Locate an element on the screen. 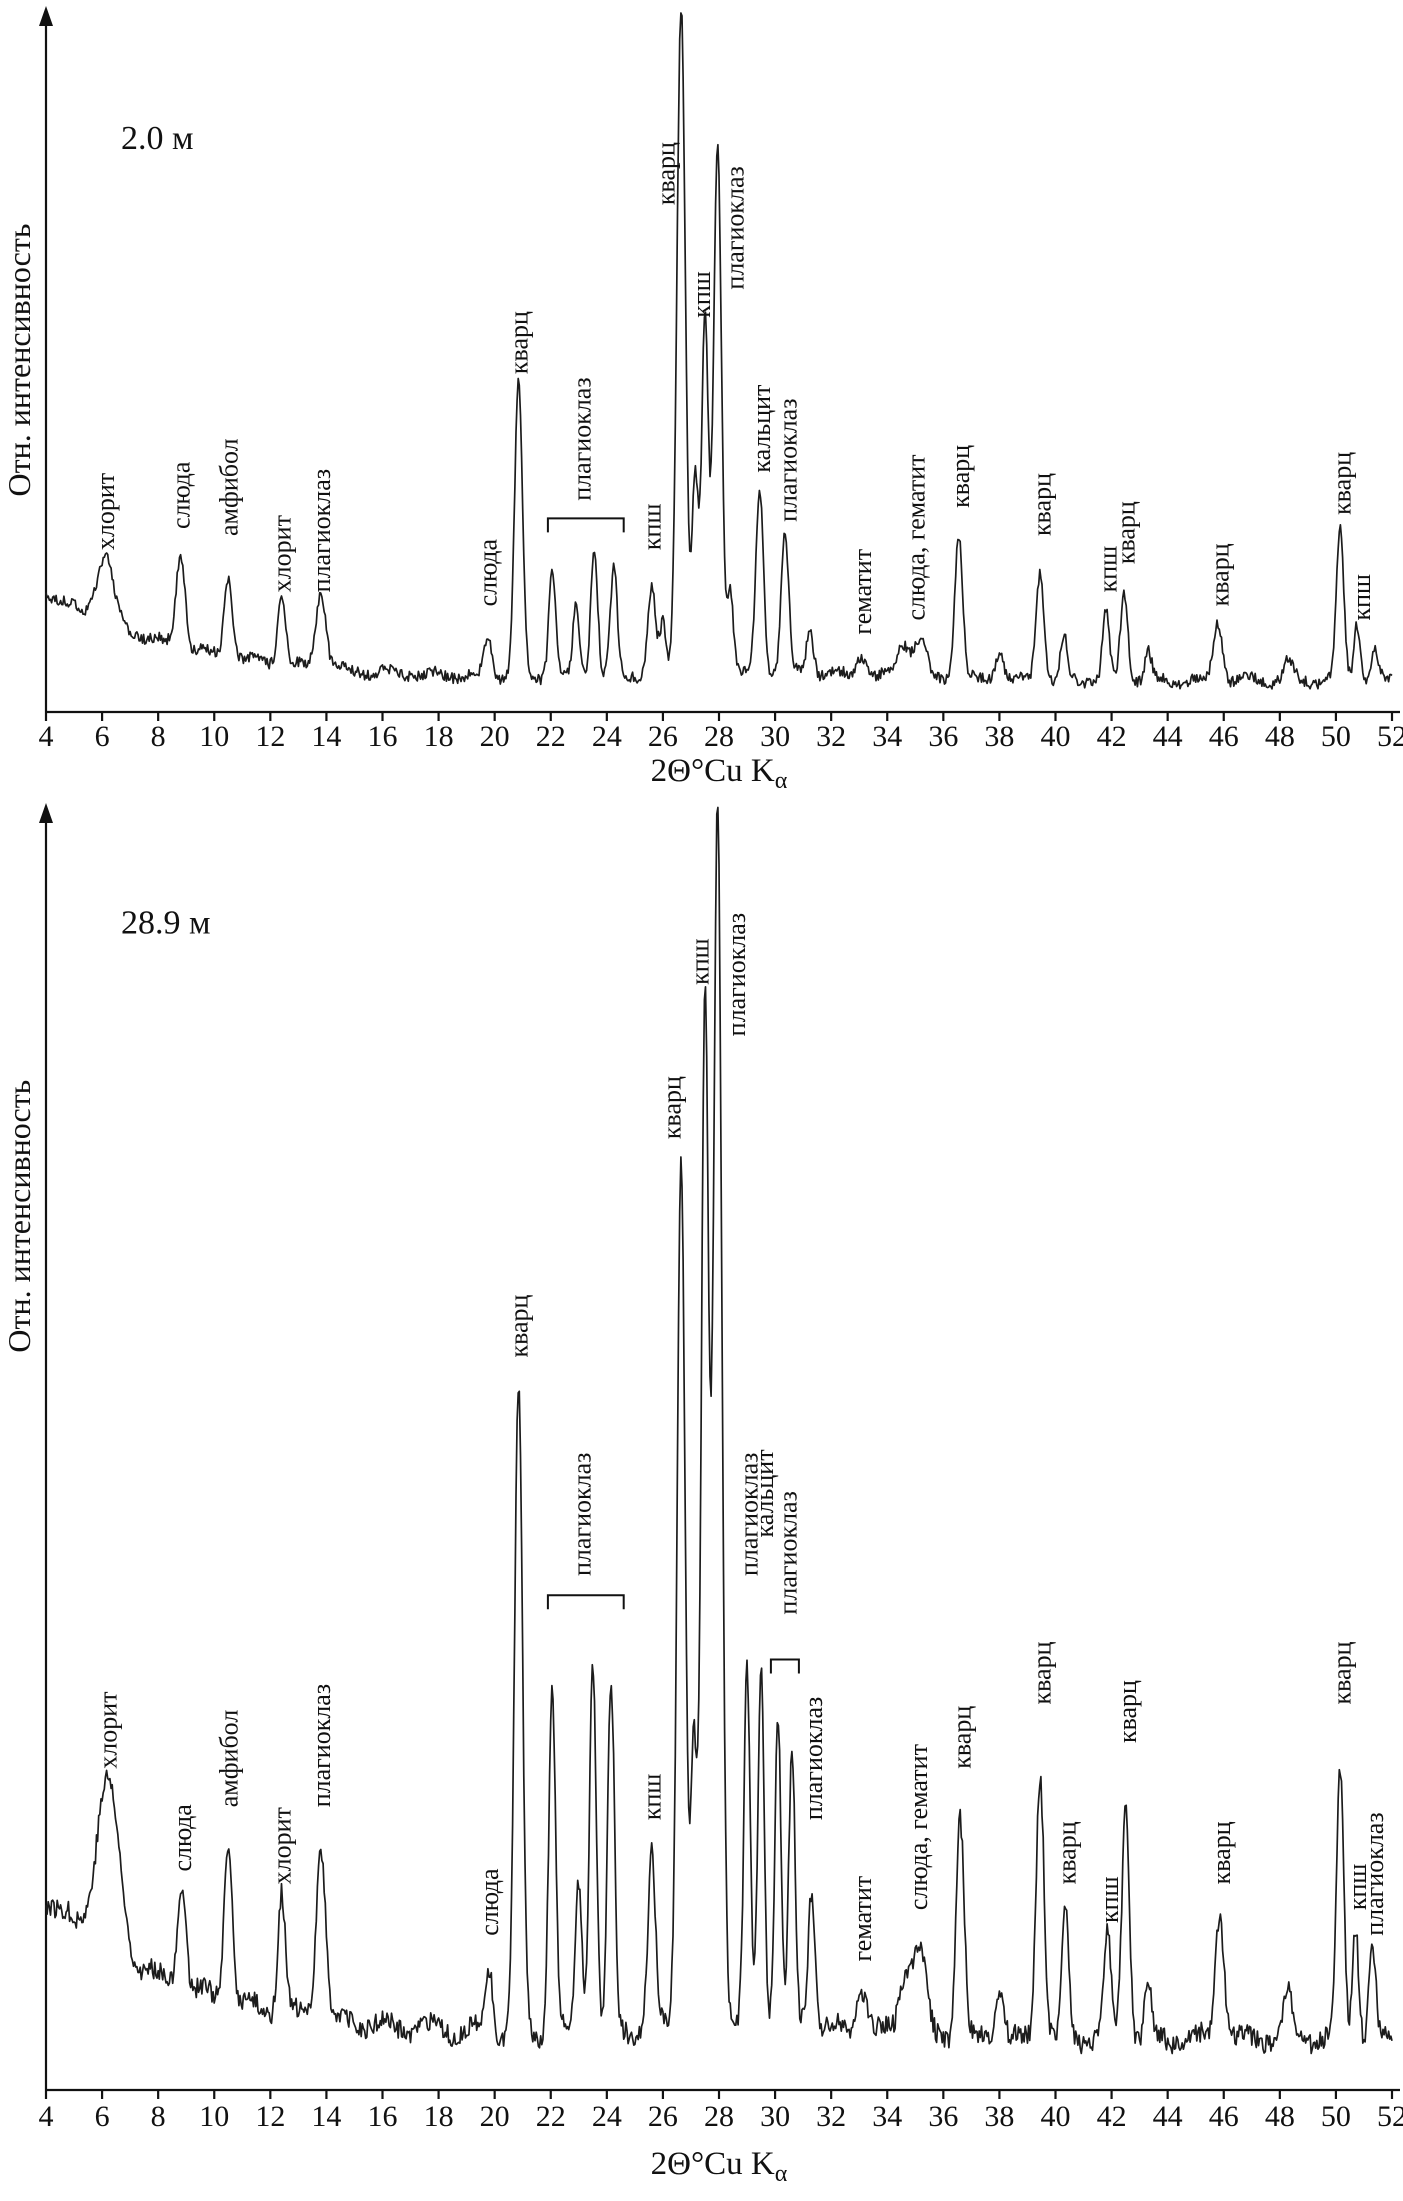 The height and width of the screenshot is (2201, 1403). y-axis-arrow-icon is located at coordinates (46, 16).